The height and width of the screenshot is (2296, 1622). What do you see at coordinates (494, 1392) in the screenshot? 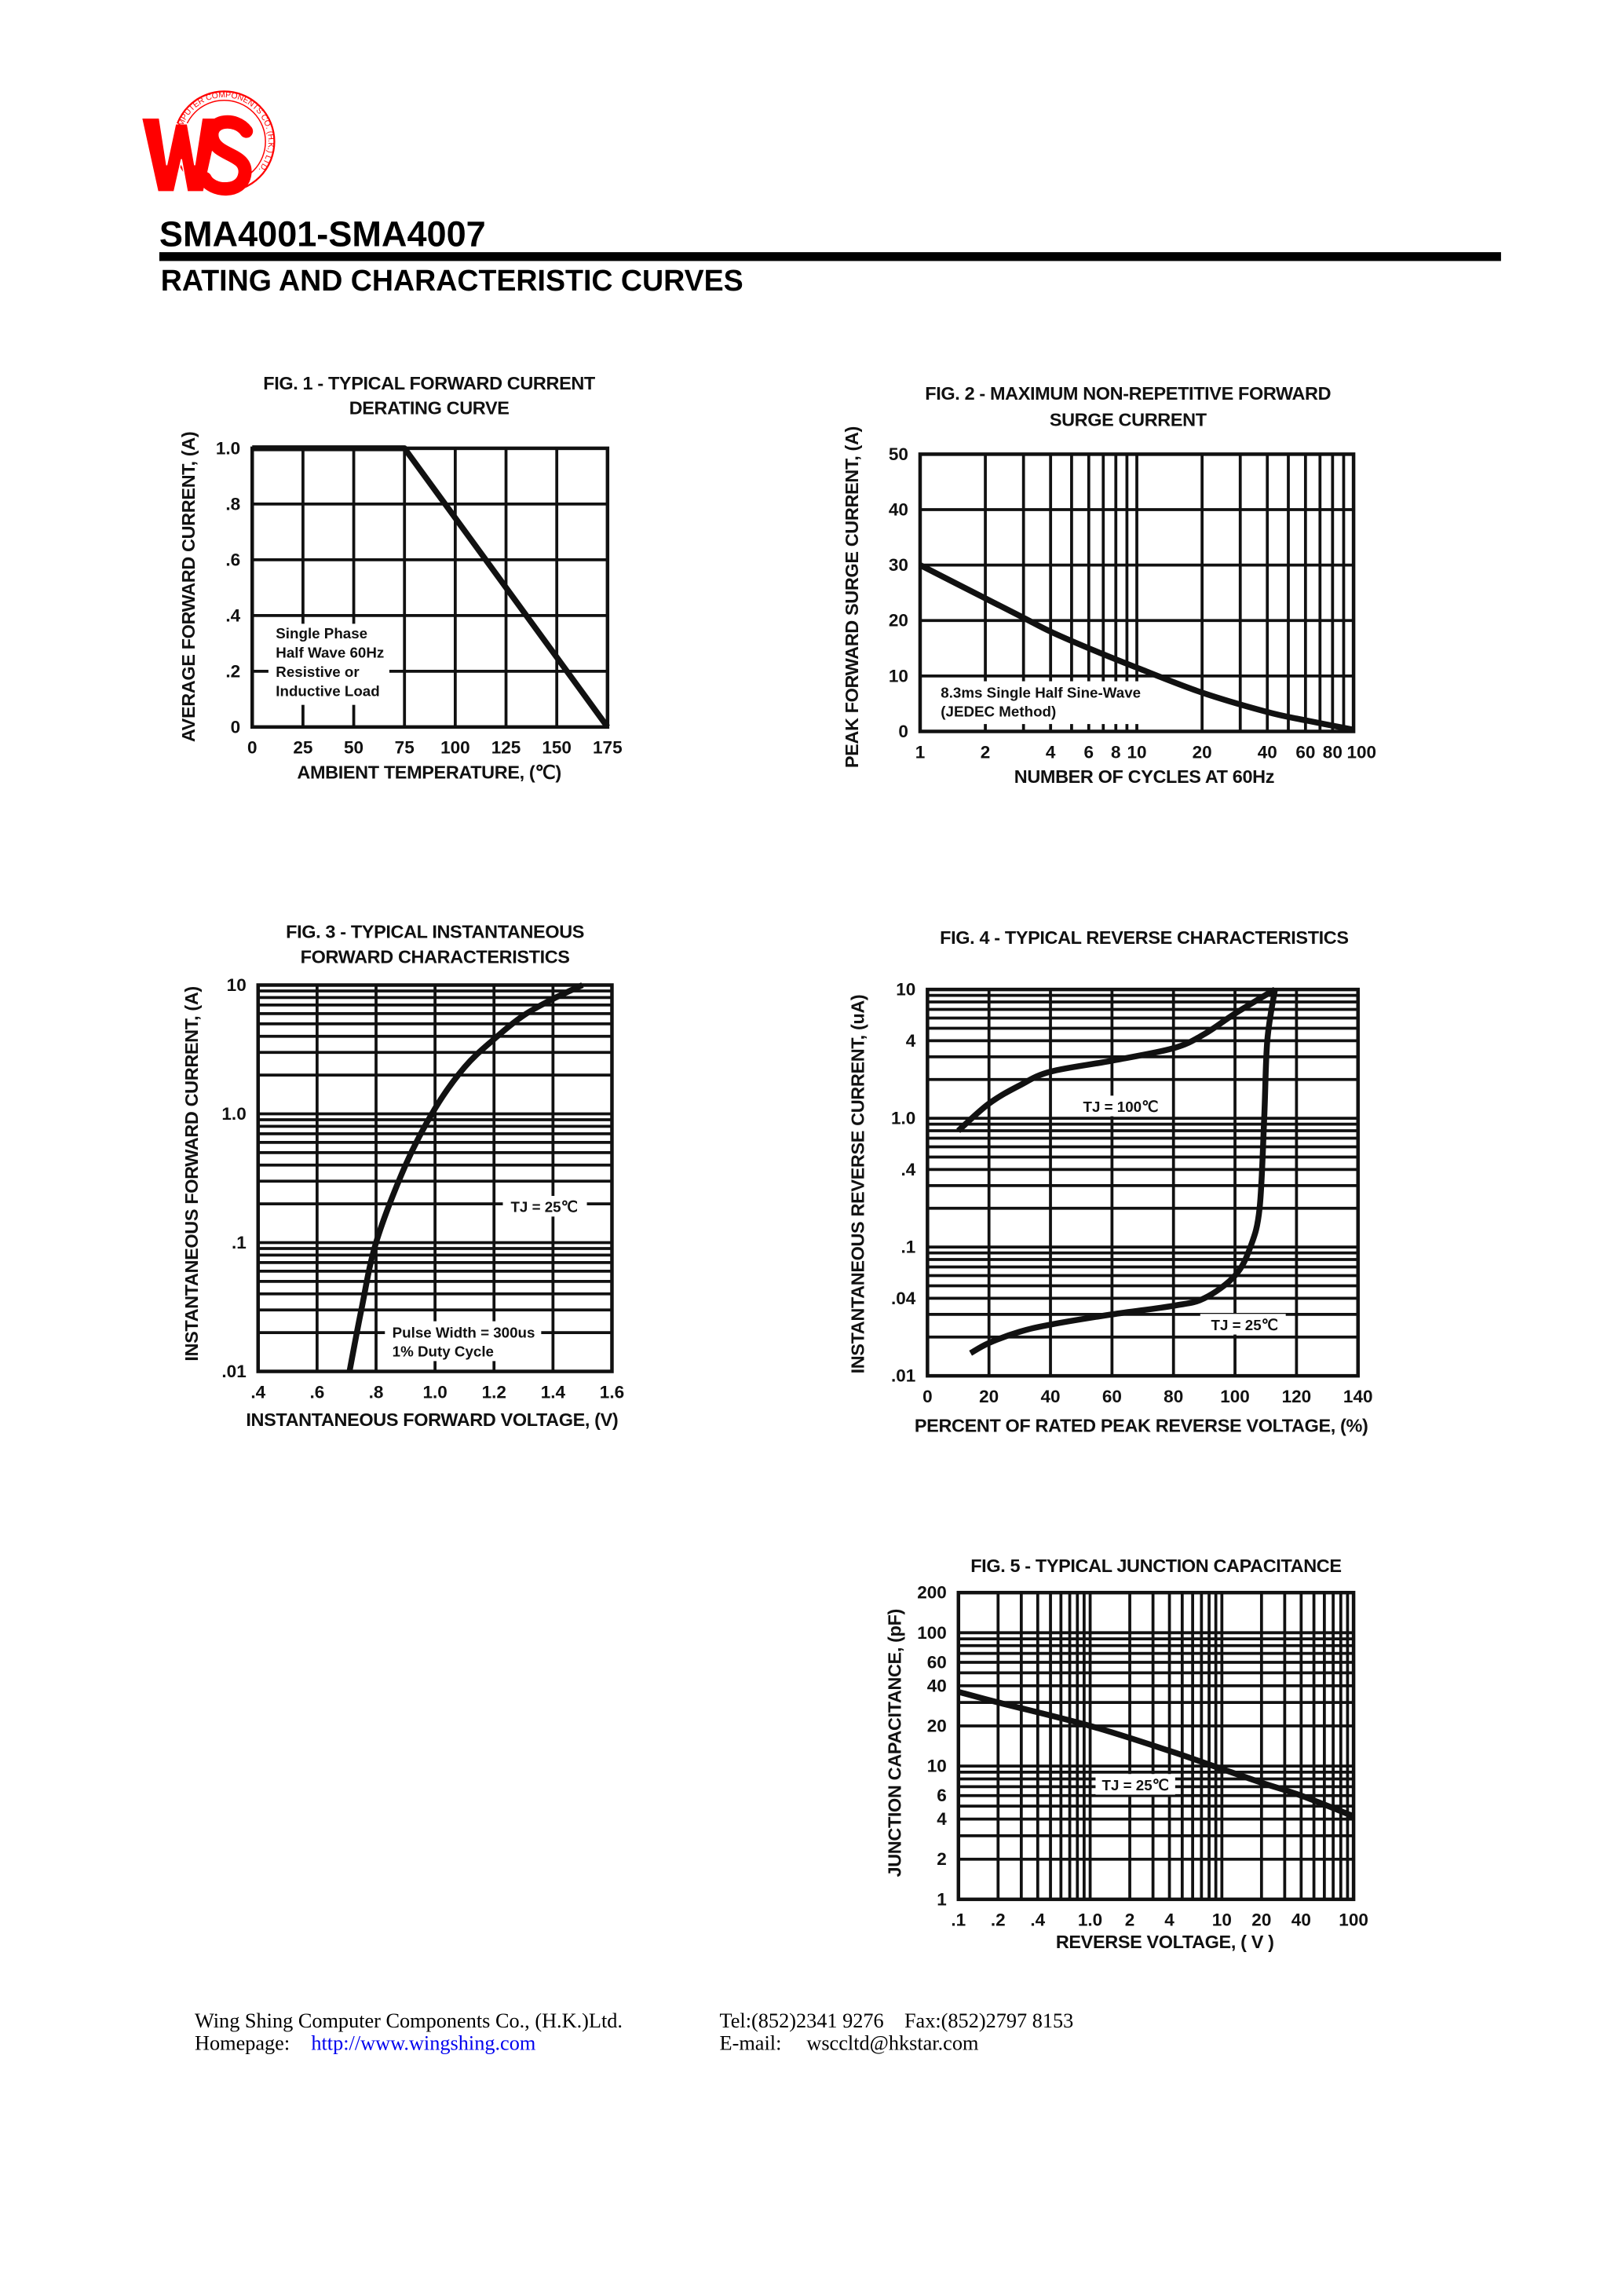
I see `x-tick-label: 1.2` at bounding box center [494, 1392].